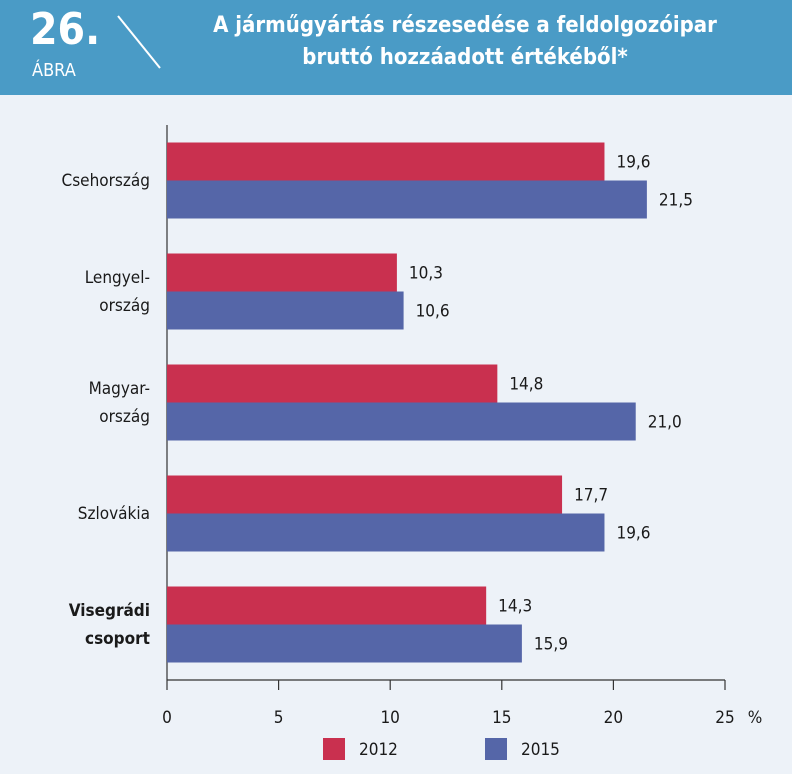 This screenshot has width=792, height=774. Describe the element at coordinates (755, 718) in the screenshot. I see `x-unit: %` at that location.